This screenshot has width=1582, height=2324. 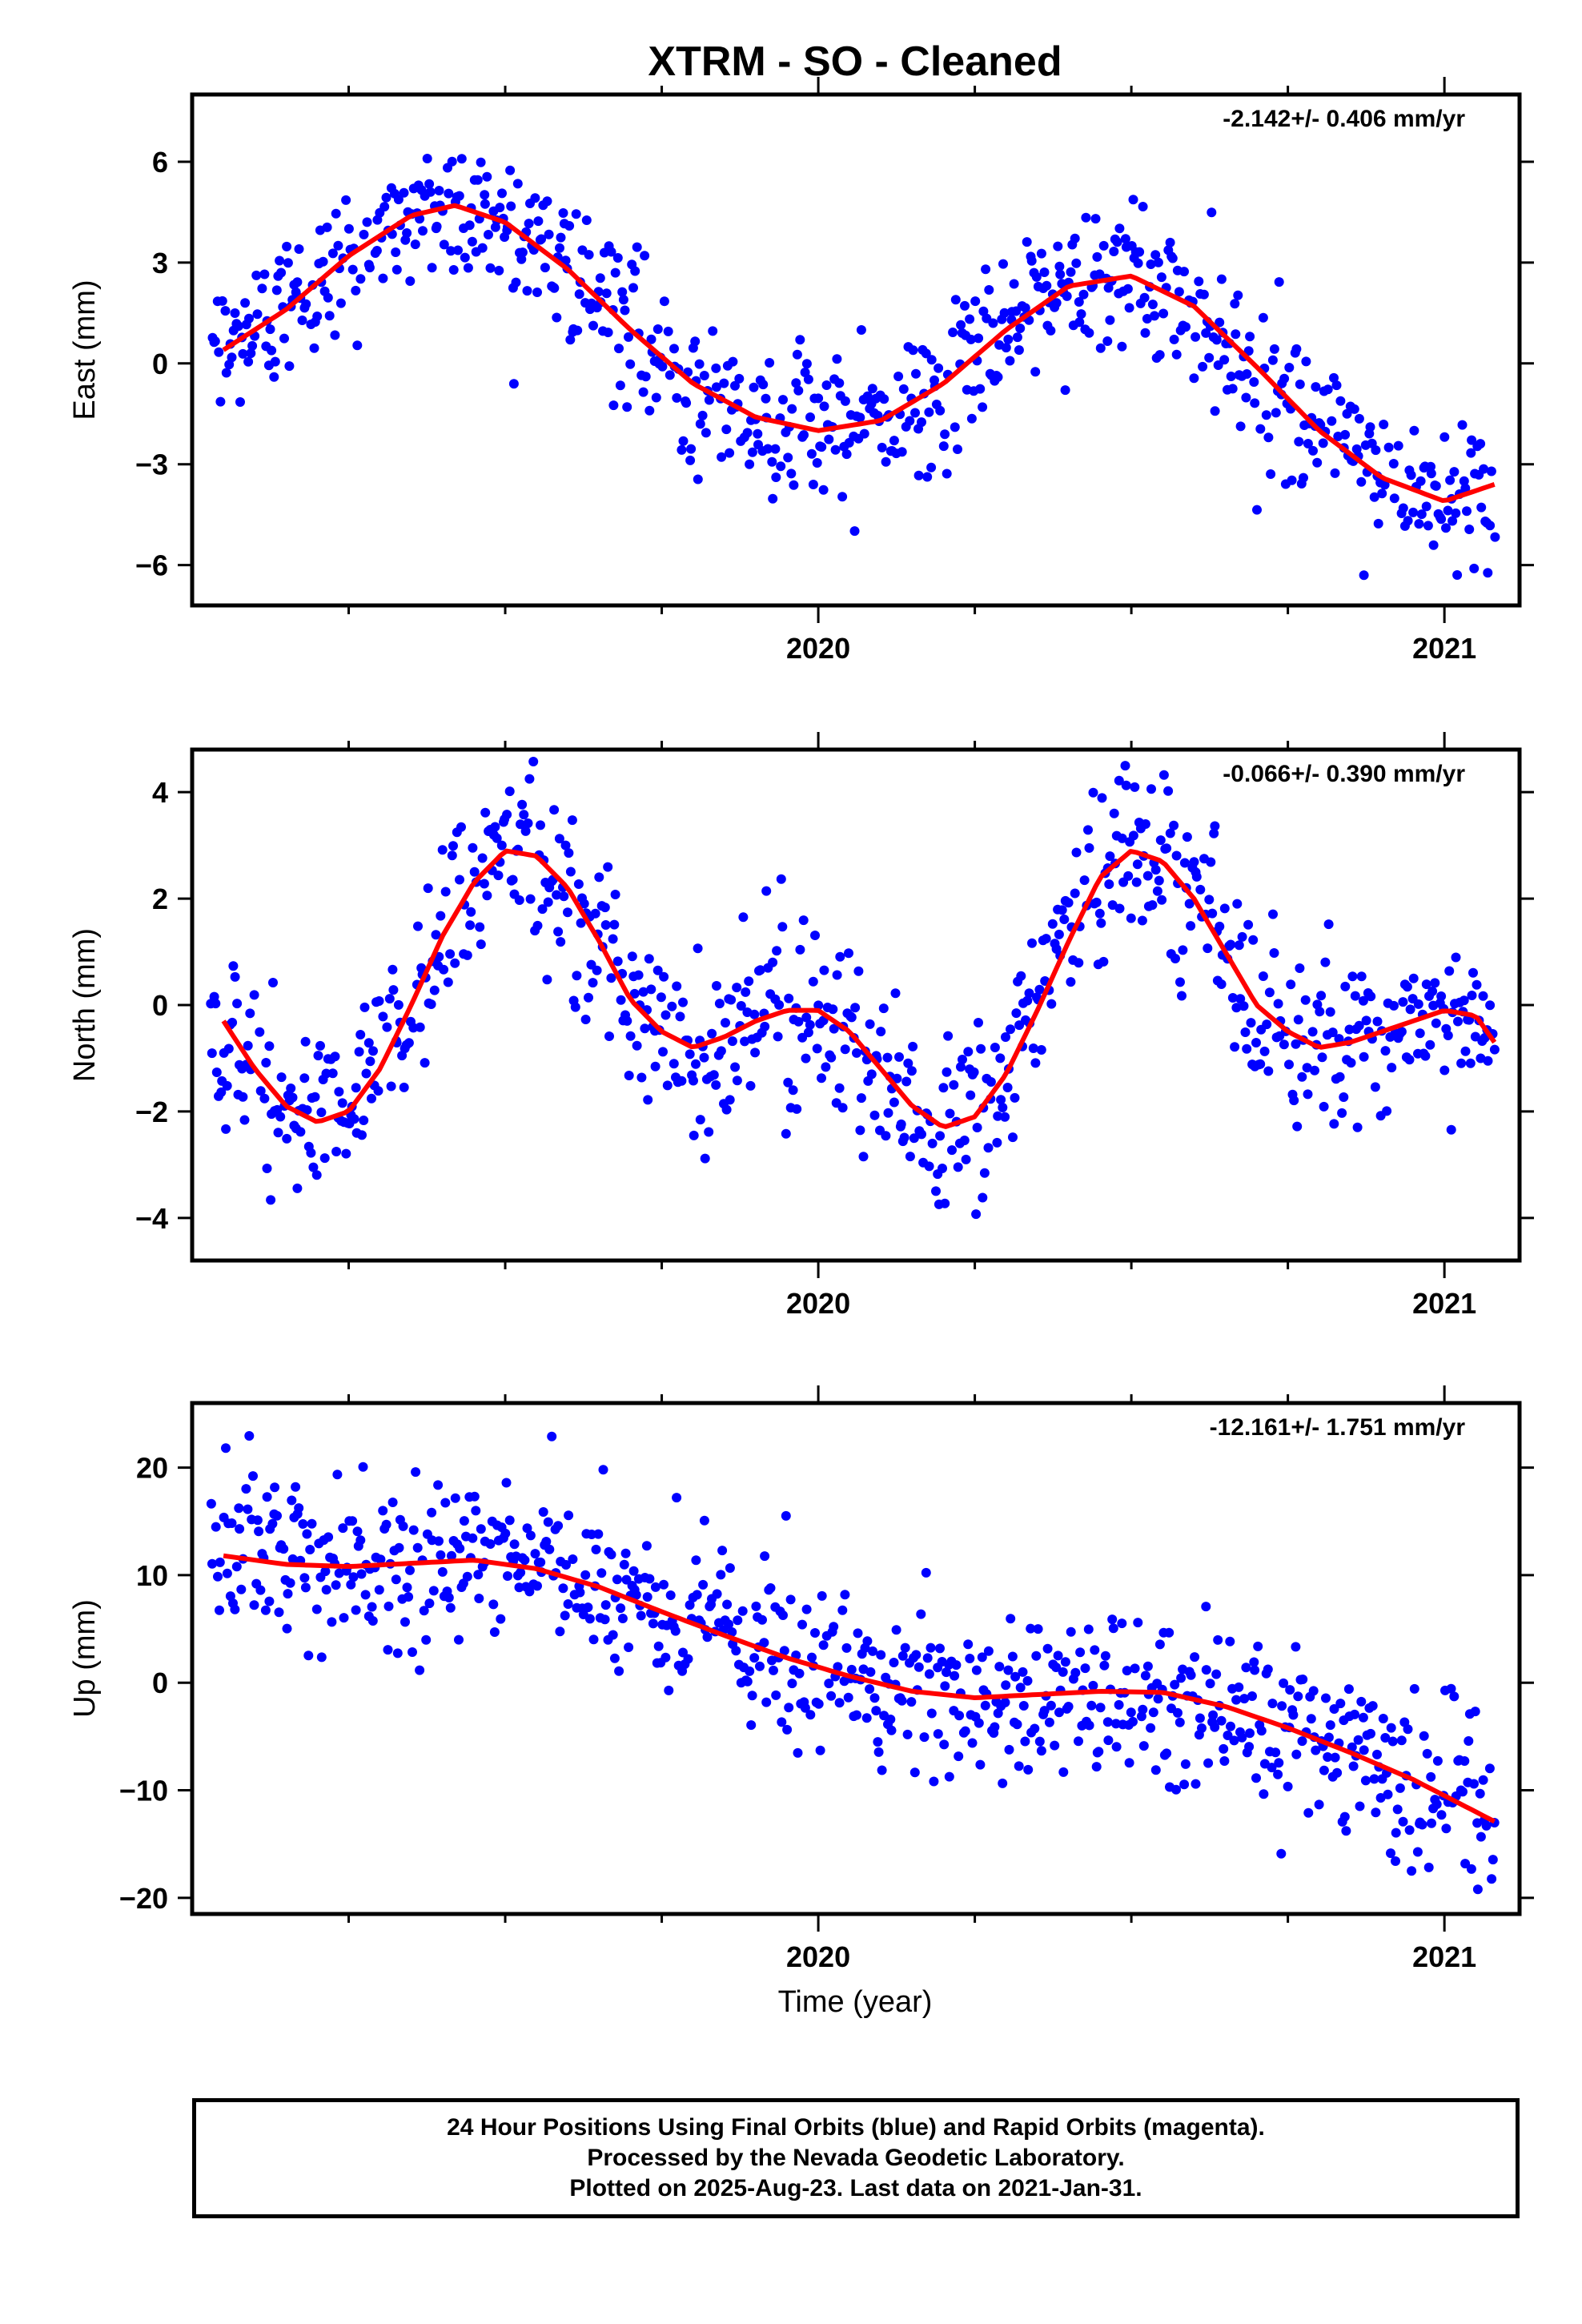 I want to click on figure-title: XTRM - SO - Cleaned, so click(x=855, y=61).